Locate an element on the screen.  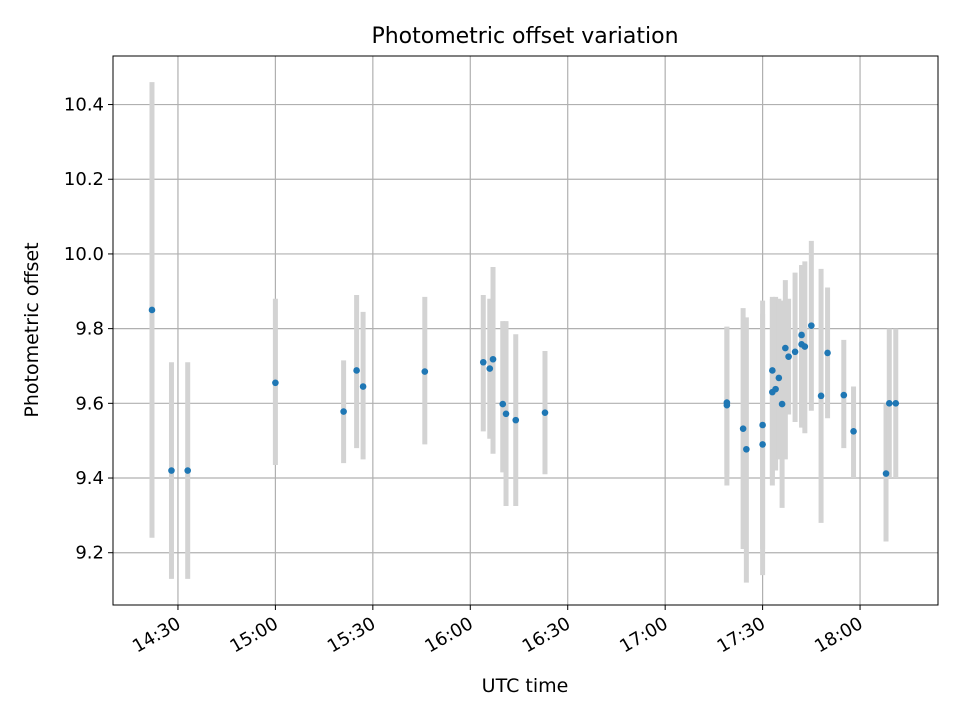
y-tick-label: 10.0 is located at coordinates (84, 254).